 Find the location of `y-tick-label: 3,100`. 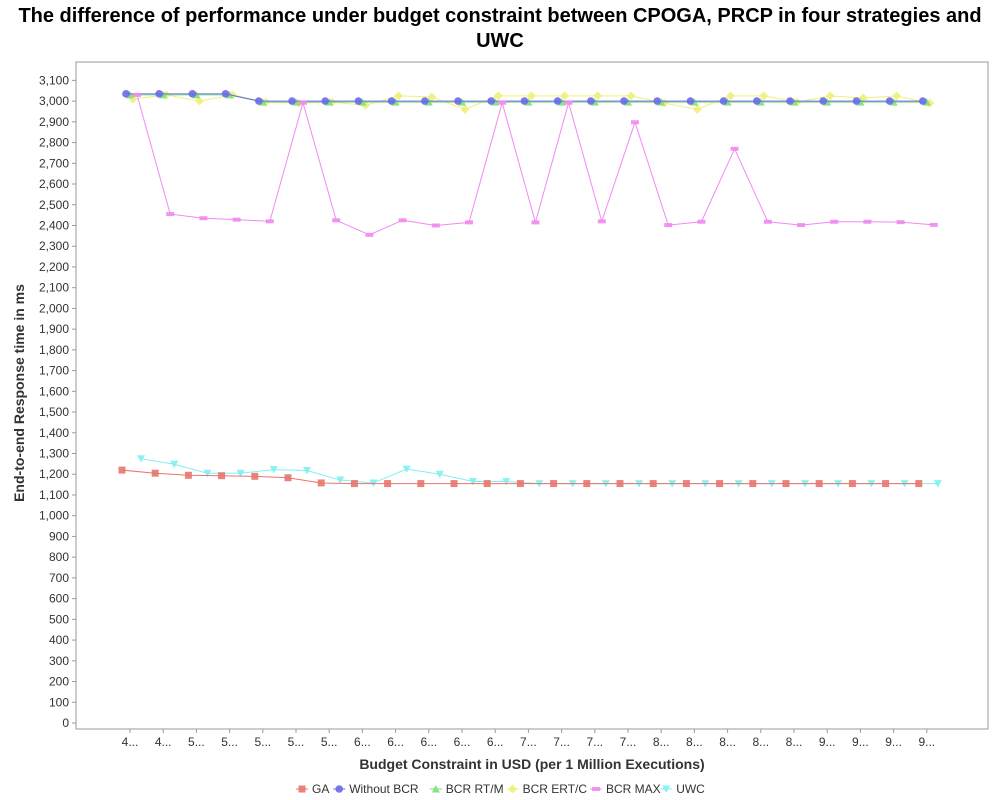

y-tick-label: 3,100 is located at coordinates (54, 80).